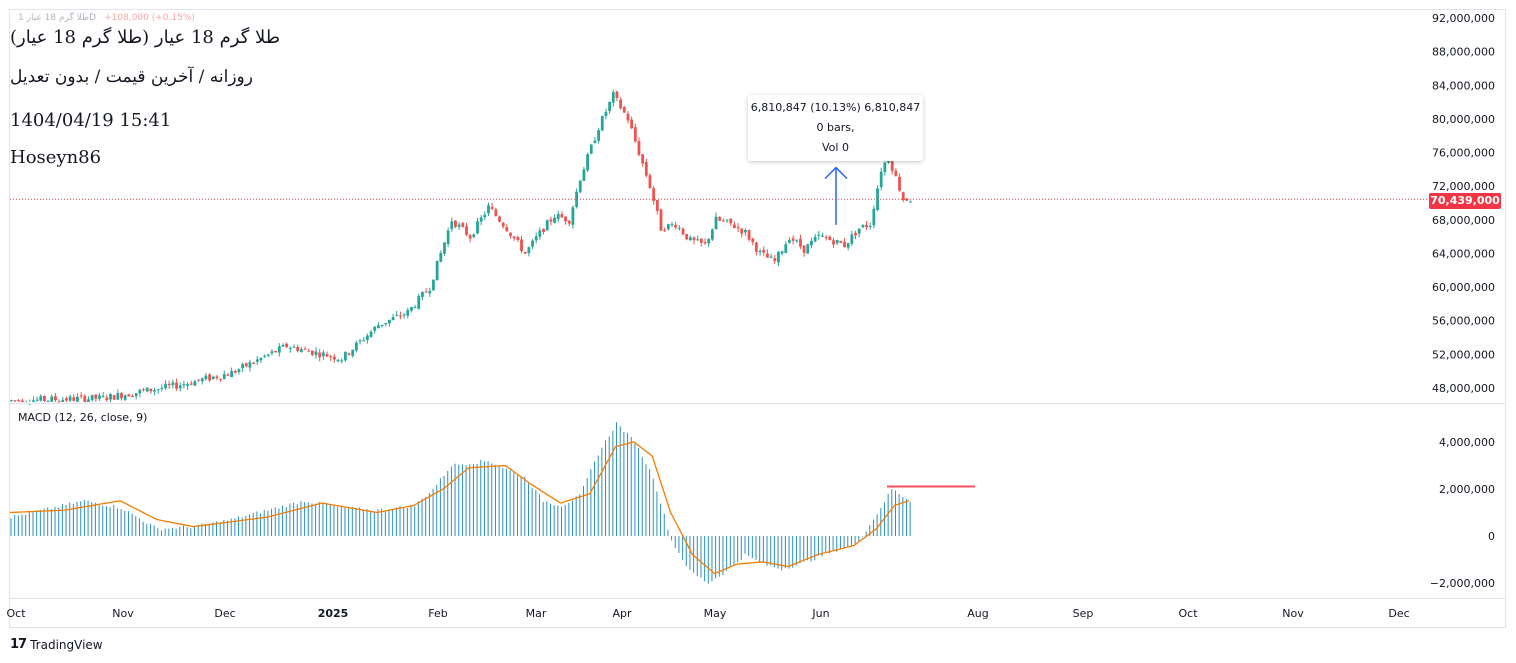  What do you see at coordinates (1463, 153) in the screenshot?
I see `price-tick-label: 76,000,000` at bounding box center [1463, 153].